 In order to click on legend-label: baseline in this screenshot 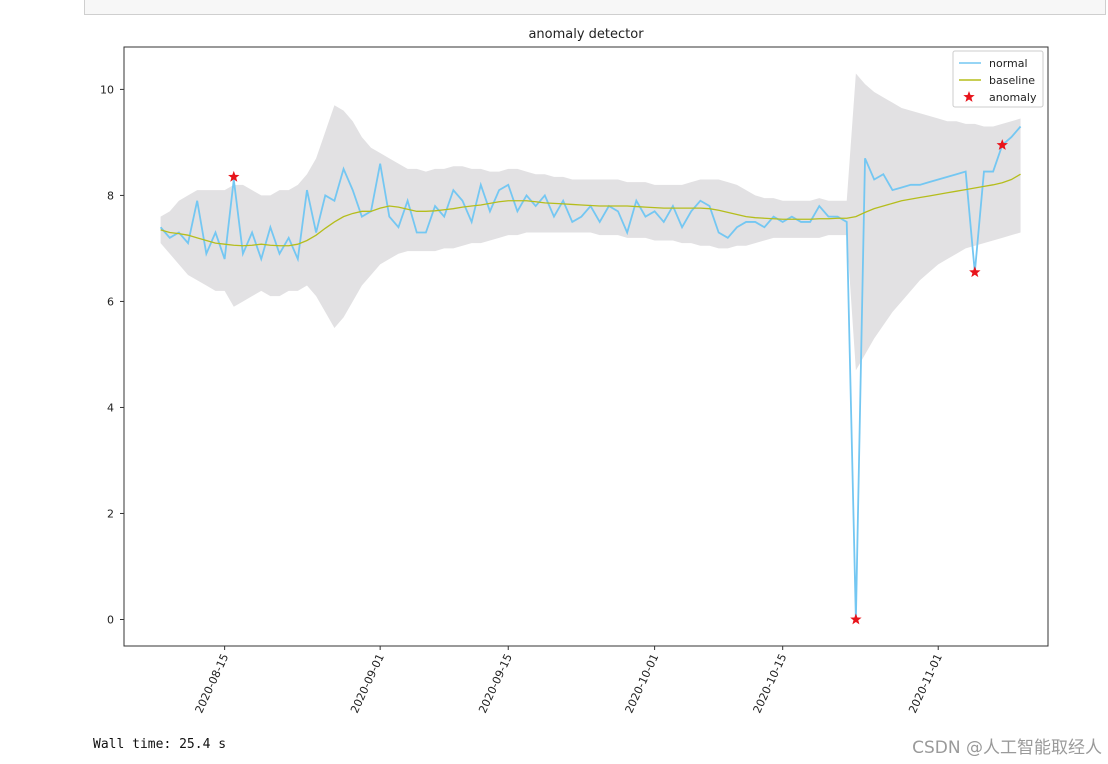, I will do `click(1012, 80)`.